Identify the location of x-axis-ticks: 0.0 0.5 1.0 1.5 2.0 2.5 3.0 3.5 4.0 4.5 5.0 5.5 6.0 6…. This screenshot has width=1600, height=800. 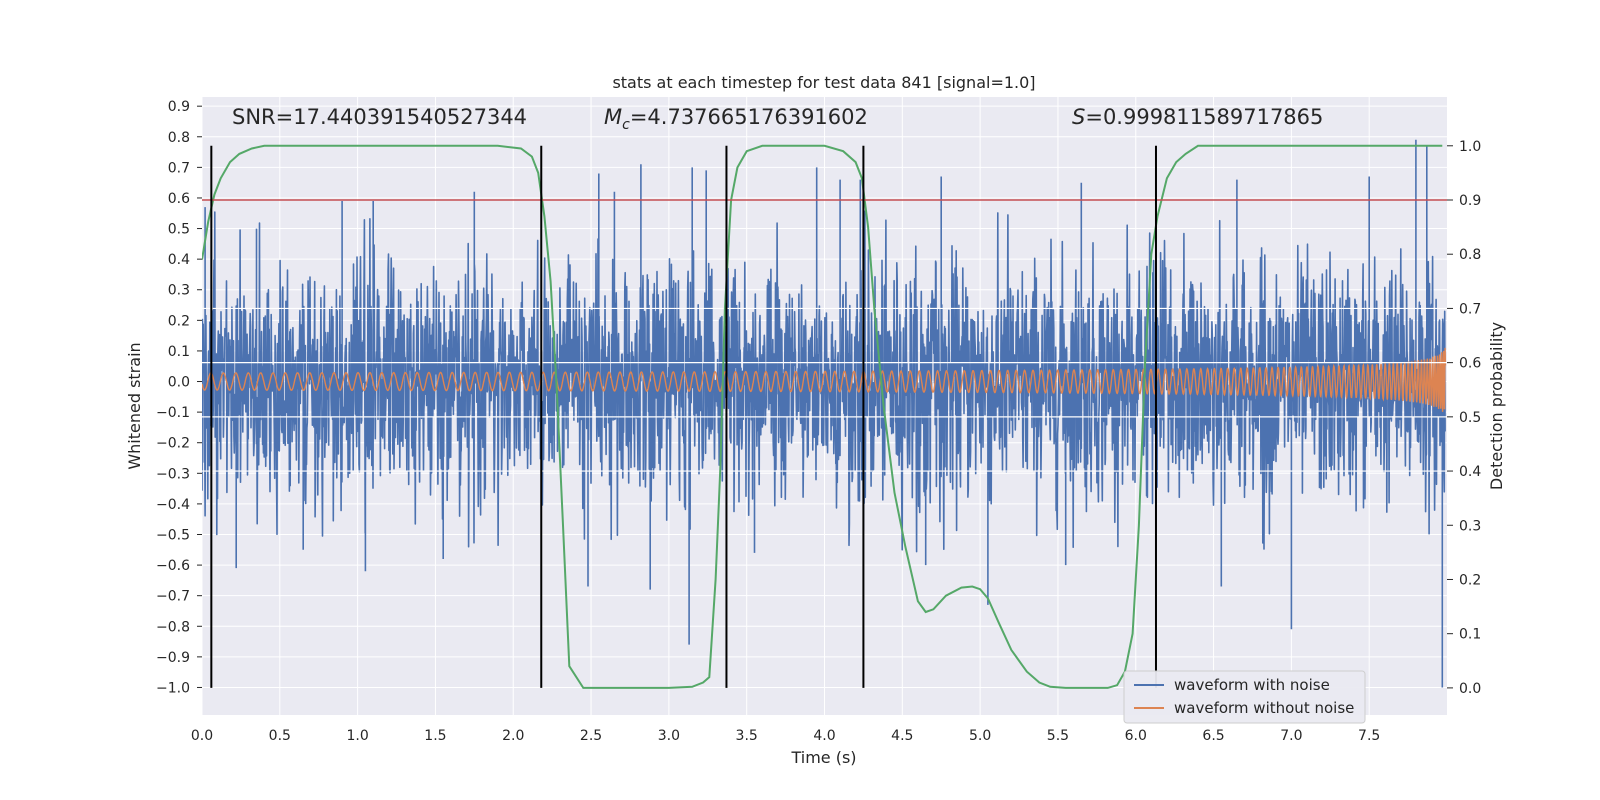
(785, 736).